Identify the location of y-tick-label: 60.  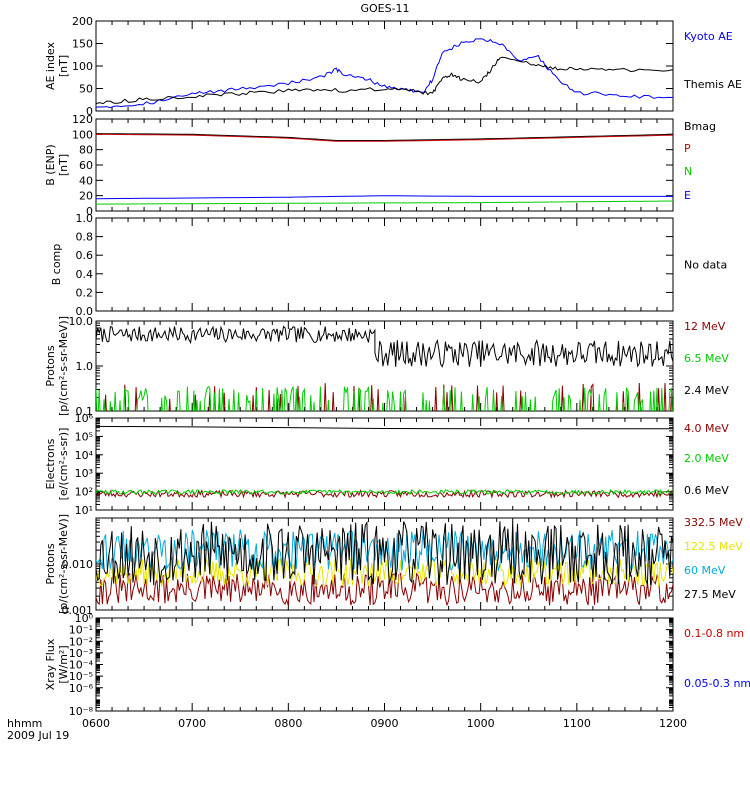
(86, 165).